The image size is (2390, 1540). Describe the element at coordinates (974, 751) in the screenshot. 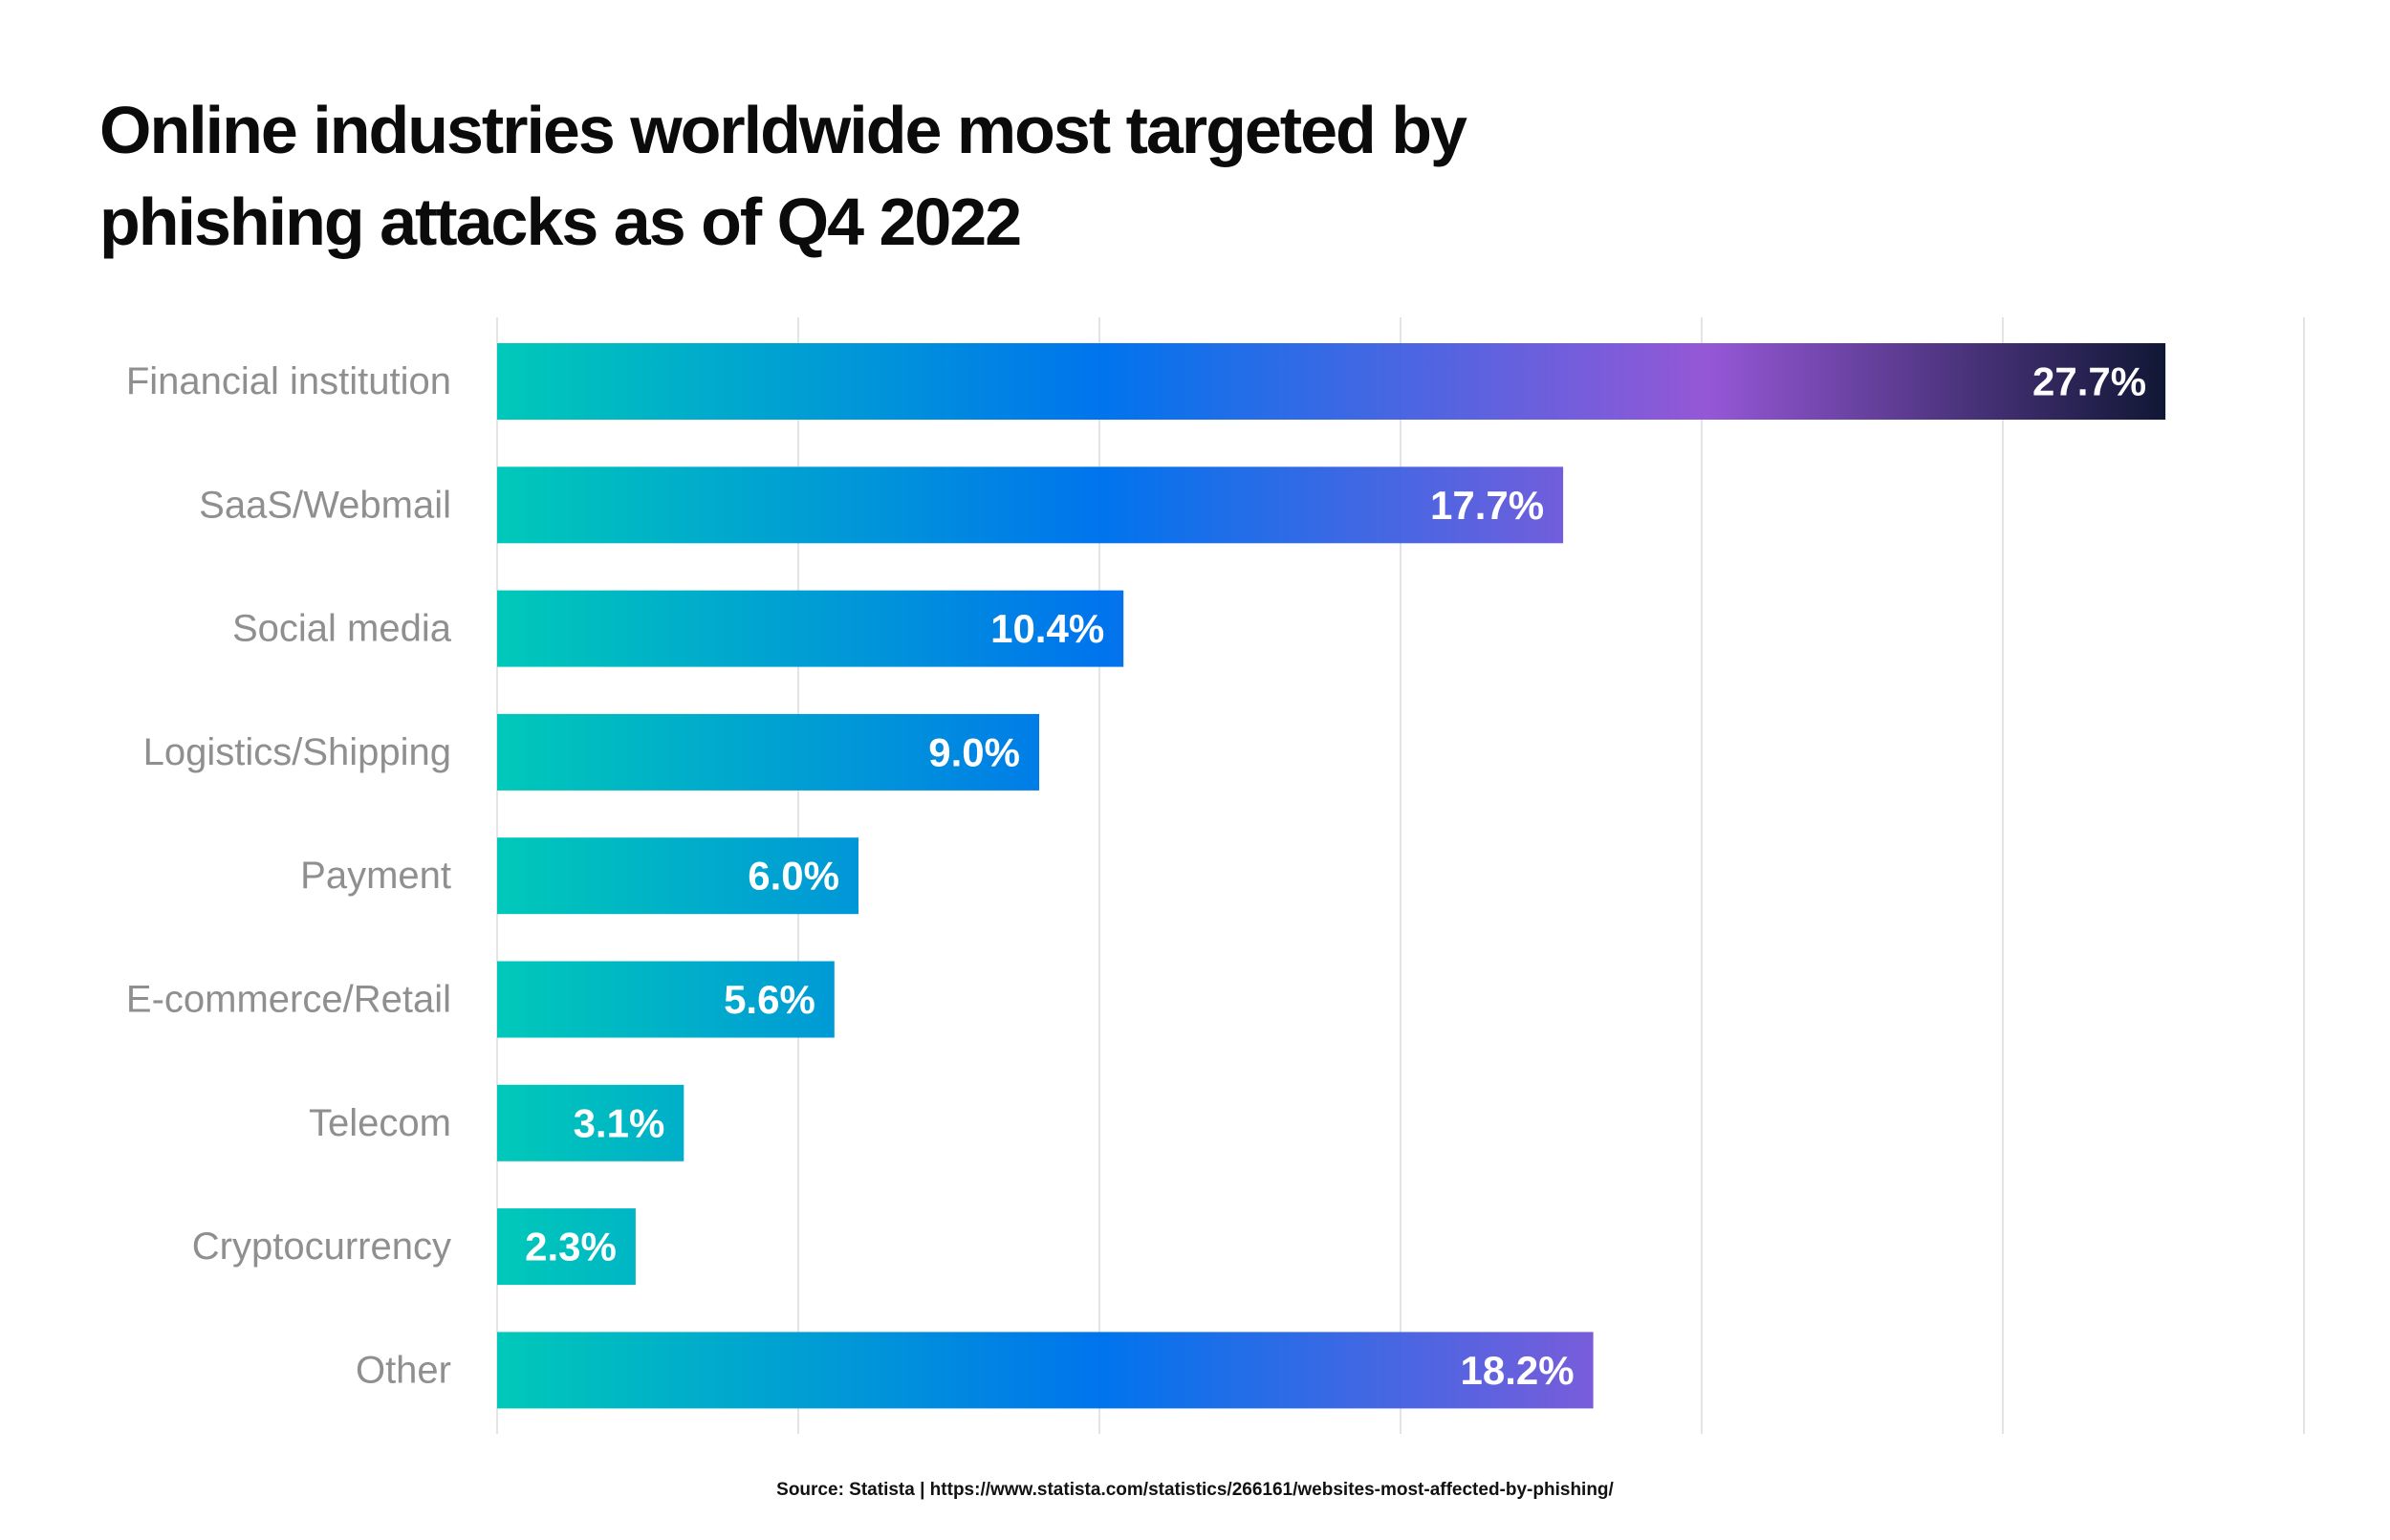

I see `value-label: 9.0%` at that location.